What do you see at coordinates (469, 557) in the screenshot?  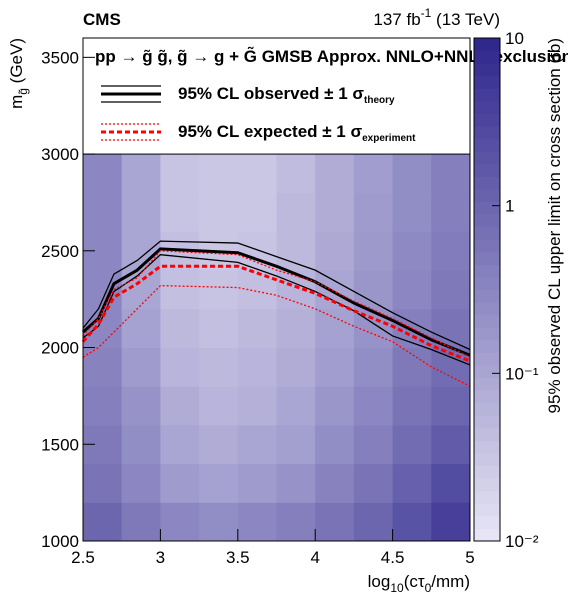 I see `x-tick-label: 5` at bounding box center [469, 557].